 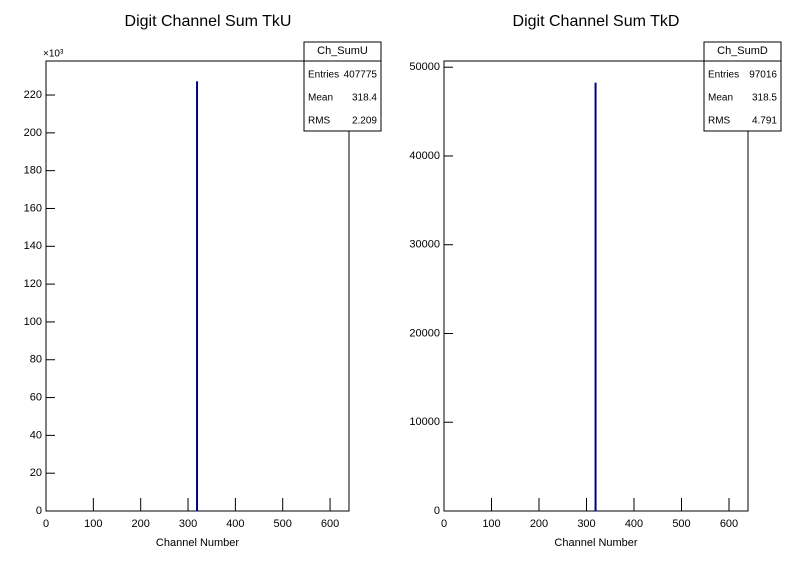 I want to click on stats-name: Ch_SumU, so click(x=342, y=51).